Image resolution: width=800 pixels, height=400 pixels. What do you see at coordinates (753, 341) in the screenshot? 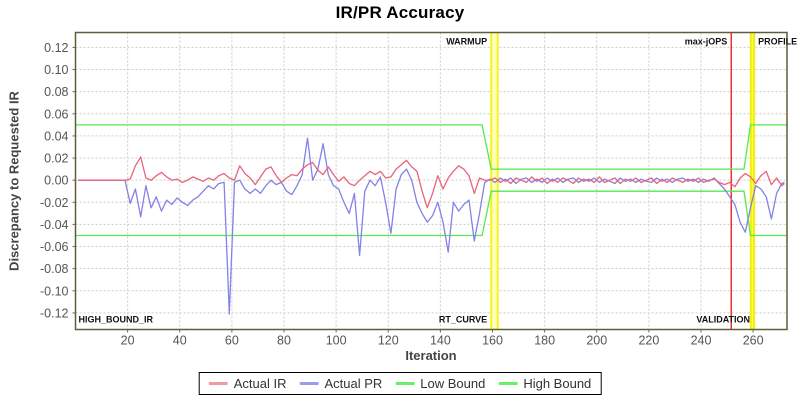
I see `x-tick-label: 260` at bounding box center [753, 341].